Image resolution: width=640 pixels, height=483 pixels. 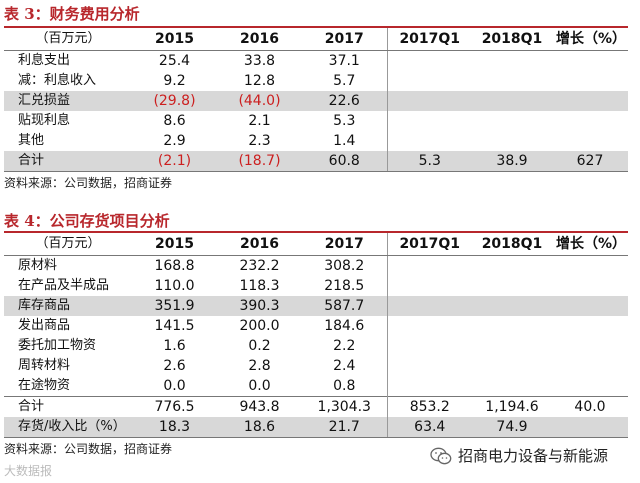 I want to click on table-cell: 1.6, so click(x=174, y=346).